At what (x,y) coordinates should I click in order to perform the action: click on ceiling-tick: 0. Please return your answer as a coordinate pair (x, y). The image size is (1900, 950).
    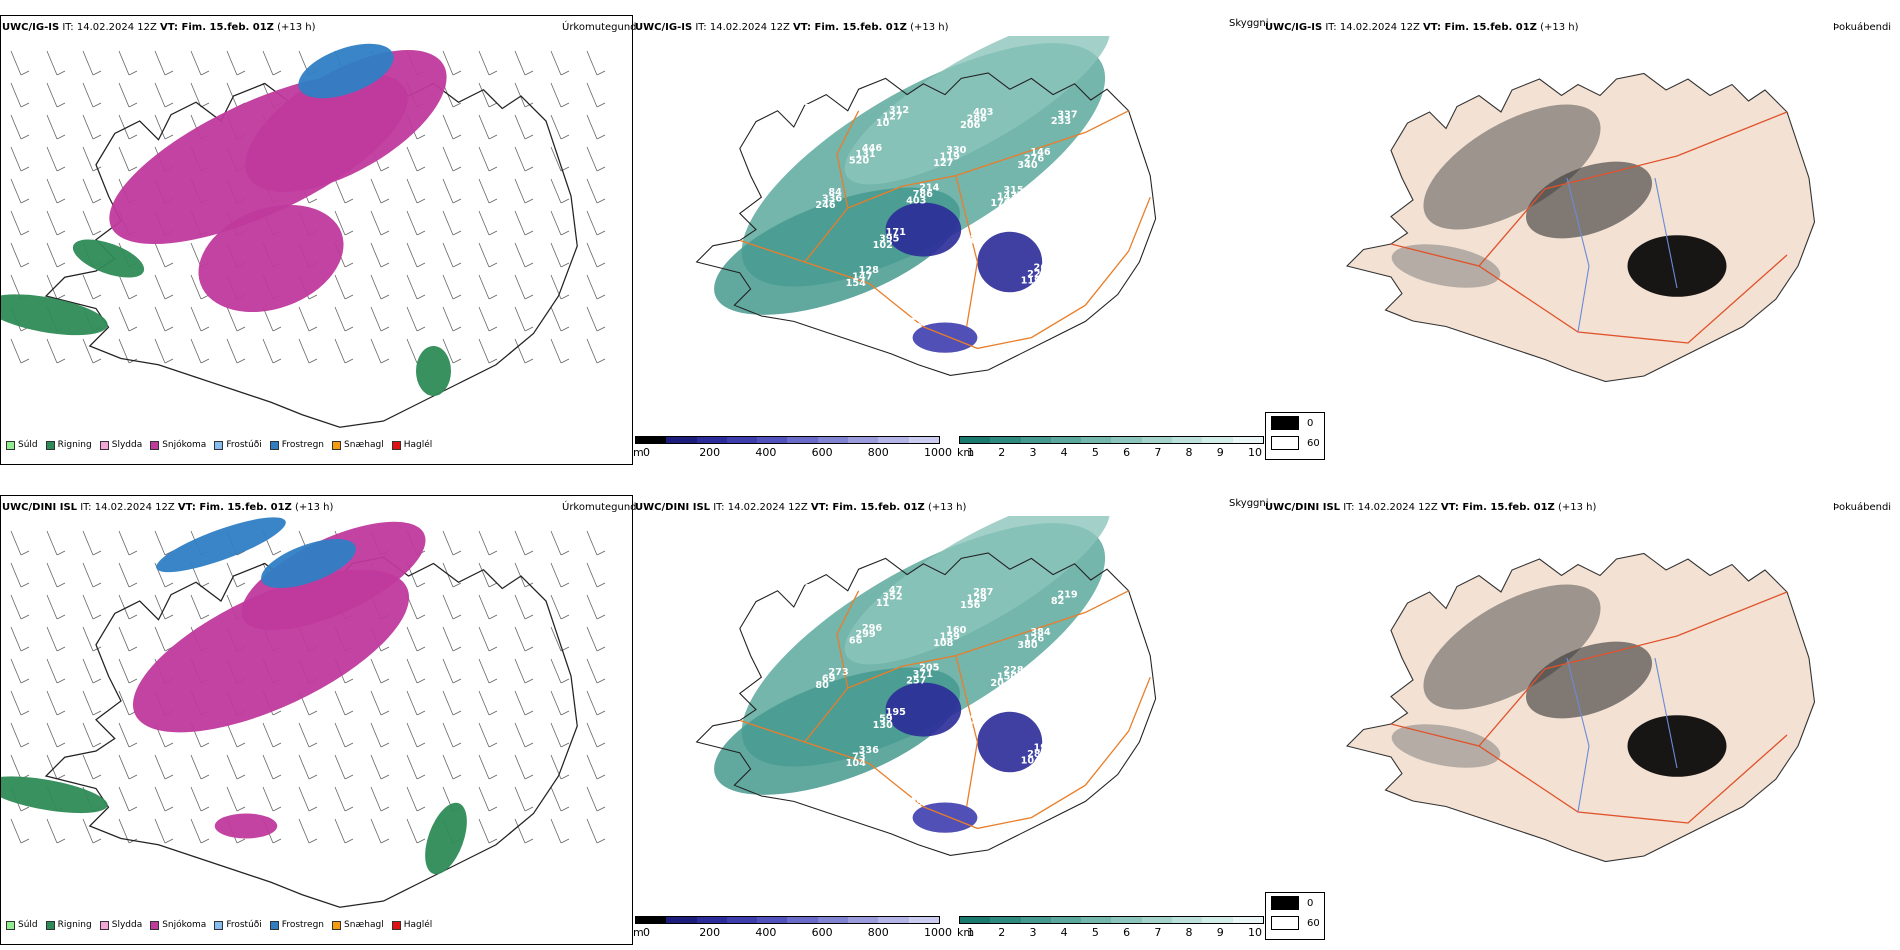
    Looking at the image, I should click on (646, 932).